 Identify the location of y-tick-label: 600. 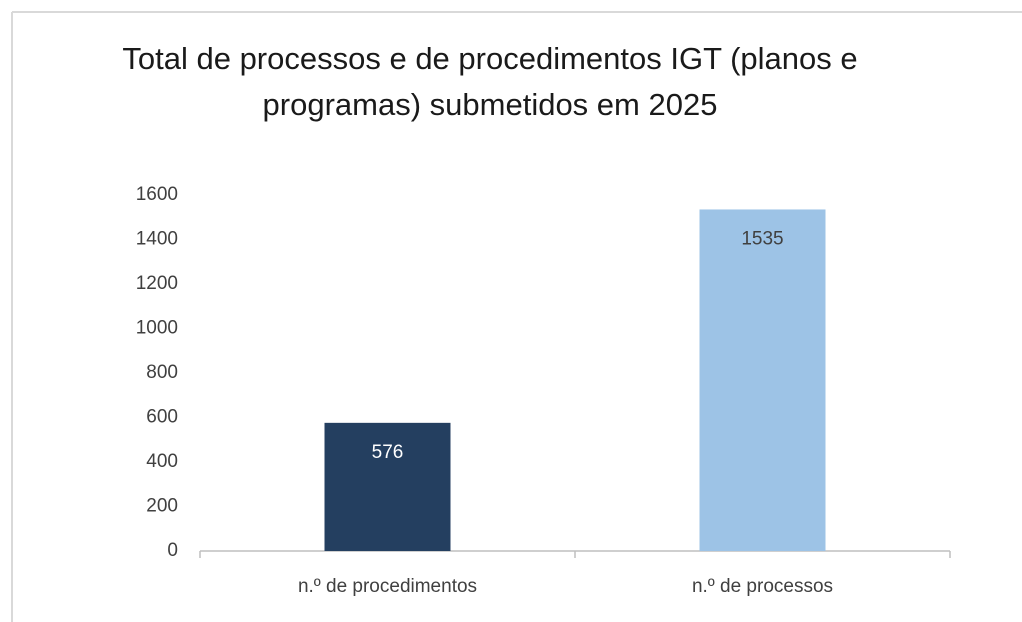
(162, 417).